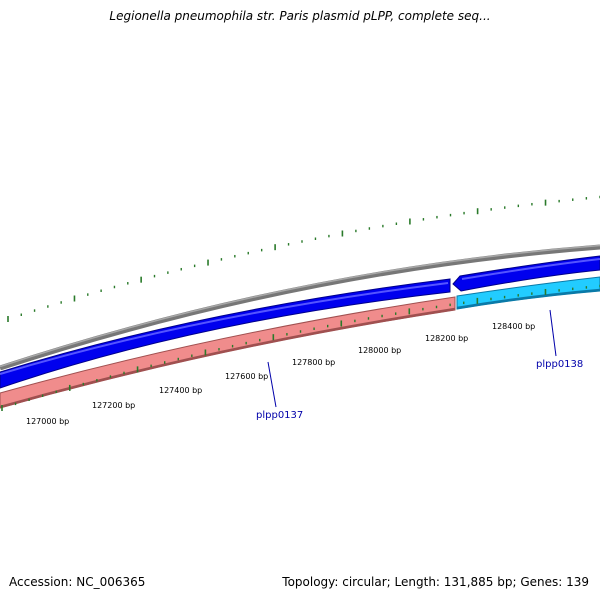 The width and height of the screenshot is (600, 600). Describe the element at coordinates (113, 405) in the screenshot. I see `scale-label: 127200 bp` at that location.